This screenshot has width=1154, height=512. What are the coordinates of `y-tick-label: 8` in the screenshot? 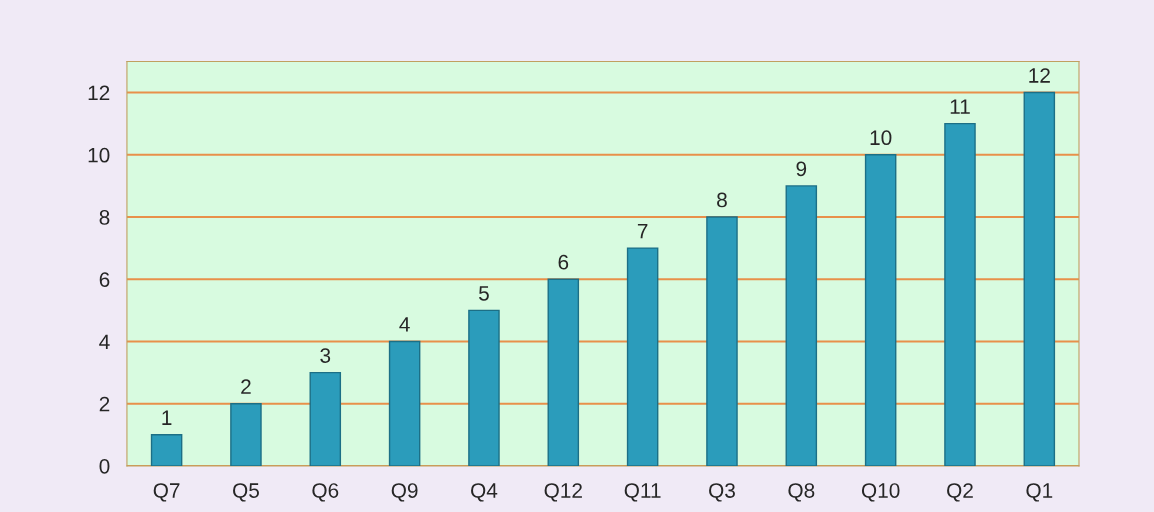 It's located at (104, 217).